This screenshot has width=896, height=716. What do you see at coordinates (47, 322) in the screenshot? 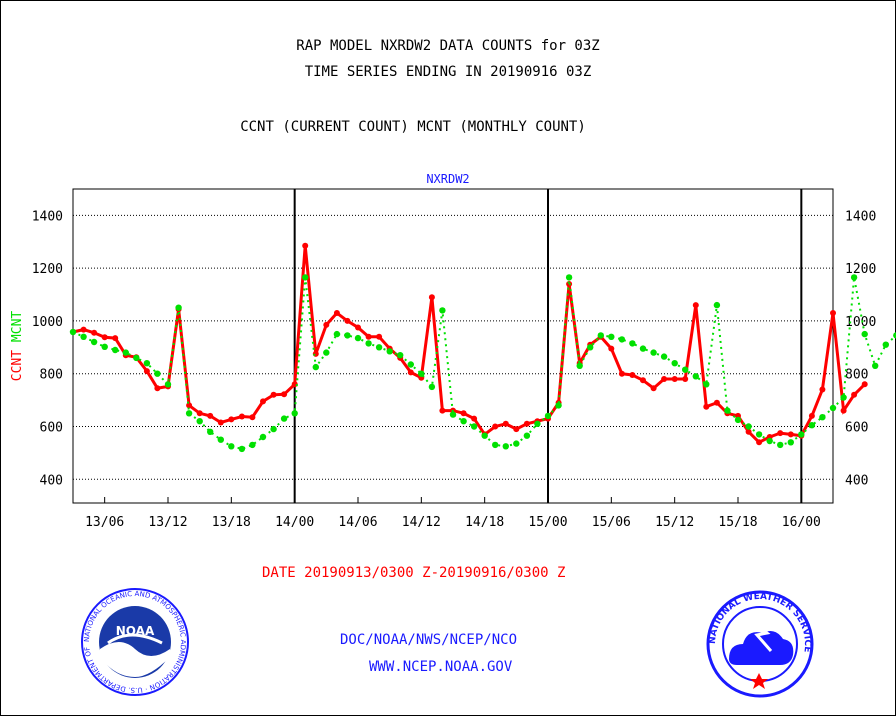
I see `y-tick-label-left: 1000` at bounding box center [47, 322].